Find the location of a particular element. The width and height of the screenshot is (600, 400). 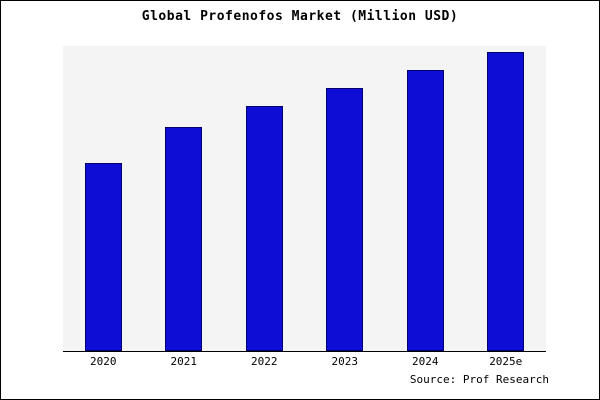

bar-slot-2023 is located at coordinates (345, 198).